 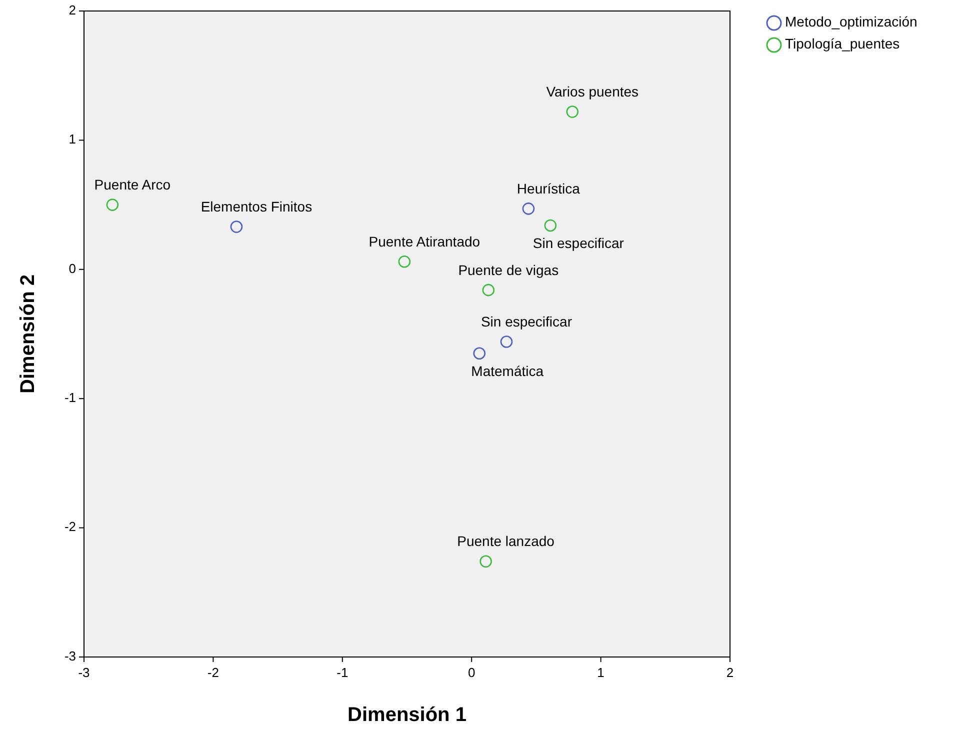 What do you see at coordinates (70, 656) in the screenshot?
I see `y-tick-label: -3` at bounding box center [70, 656].